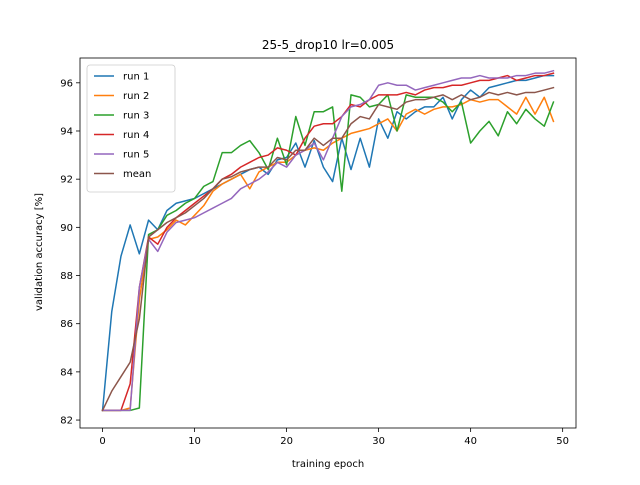 The image size is (640, 485). What do you see at coordinates (286, 441) in the screenshot?
I see `x-tick-label: 20` at bounding box center [286, 441].